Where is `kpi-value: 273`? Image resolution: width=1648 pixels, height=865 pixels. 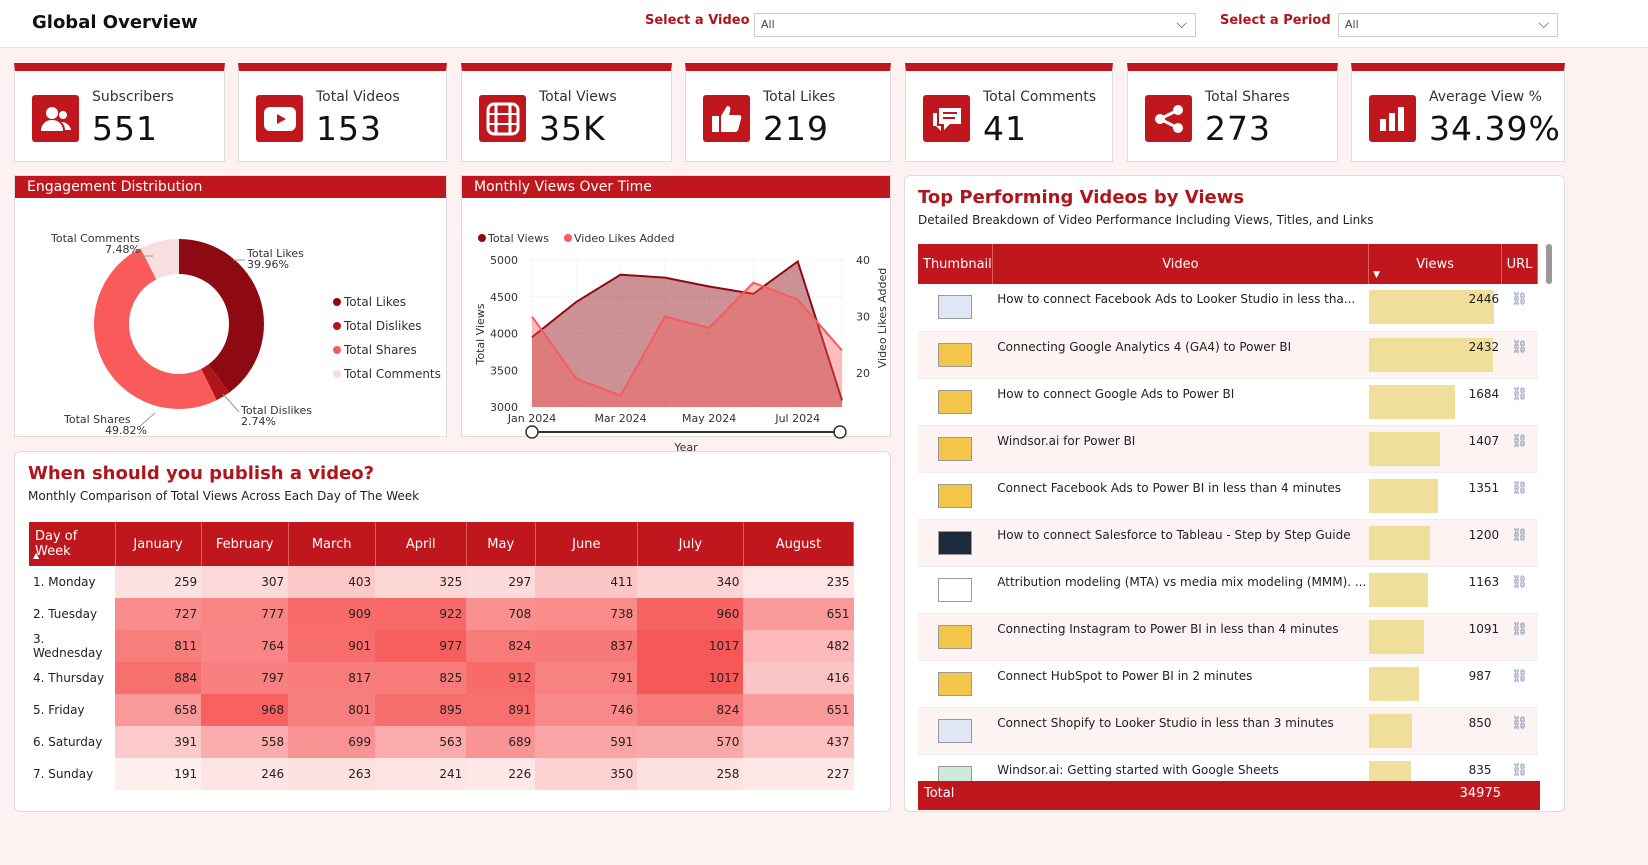 kpi-value: 273 is located at coordinates (1238, 128).